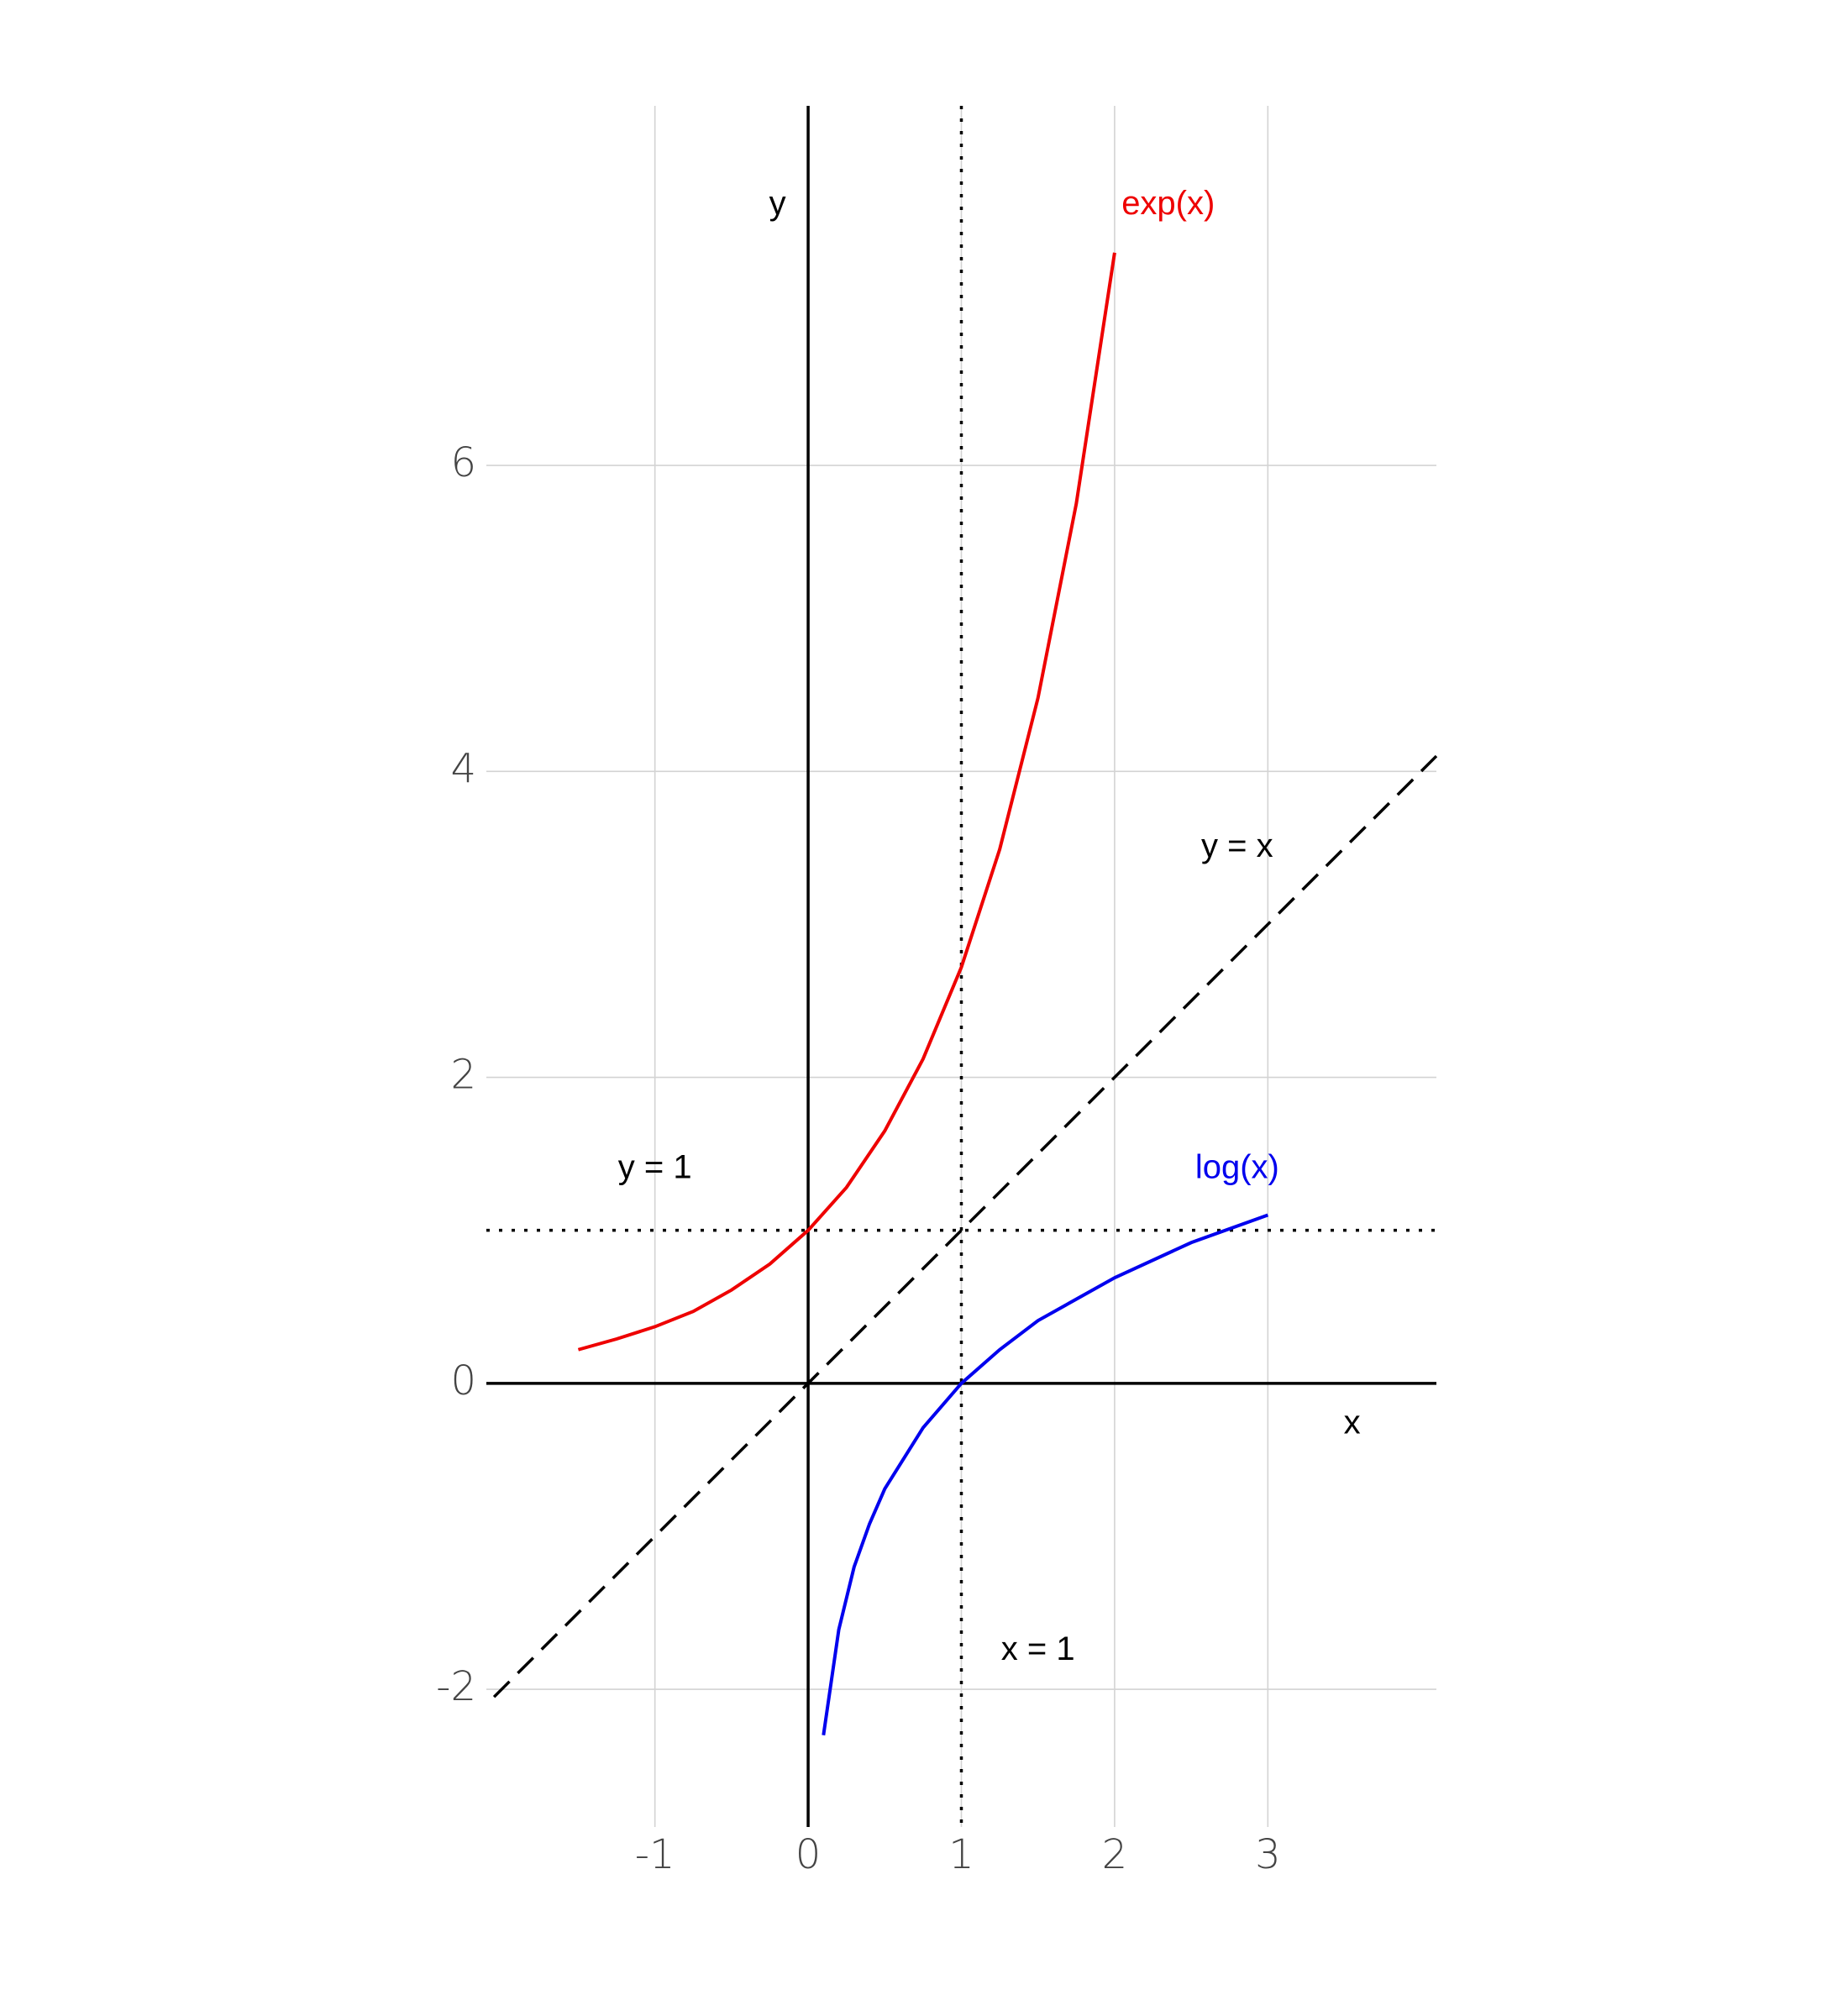  Describe the element at coordinates (1045, 1474) in the screenshot. I see `line-series` at that location.